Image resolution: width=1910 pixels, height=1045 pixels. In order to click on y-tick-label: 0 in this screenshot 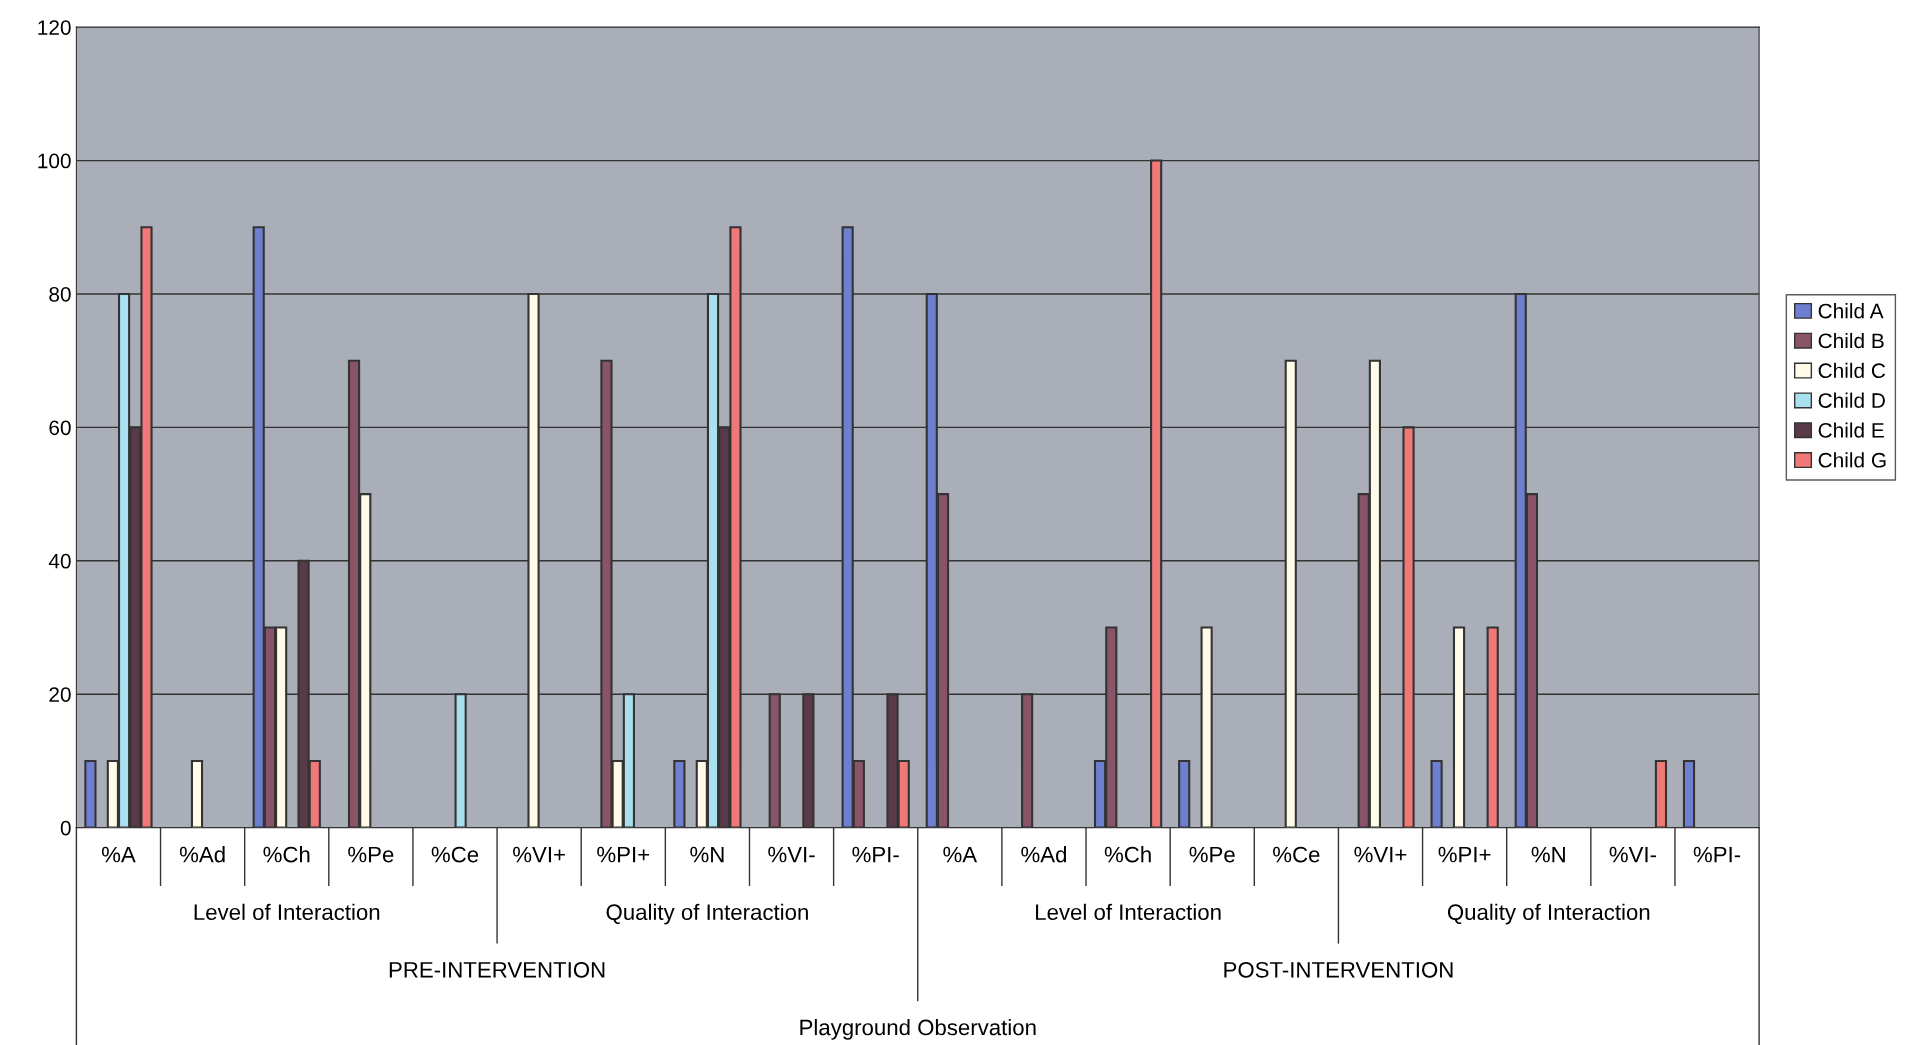, I will do `click(65, 828)`.